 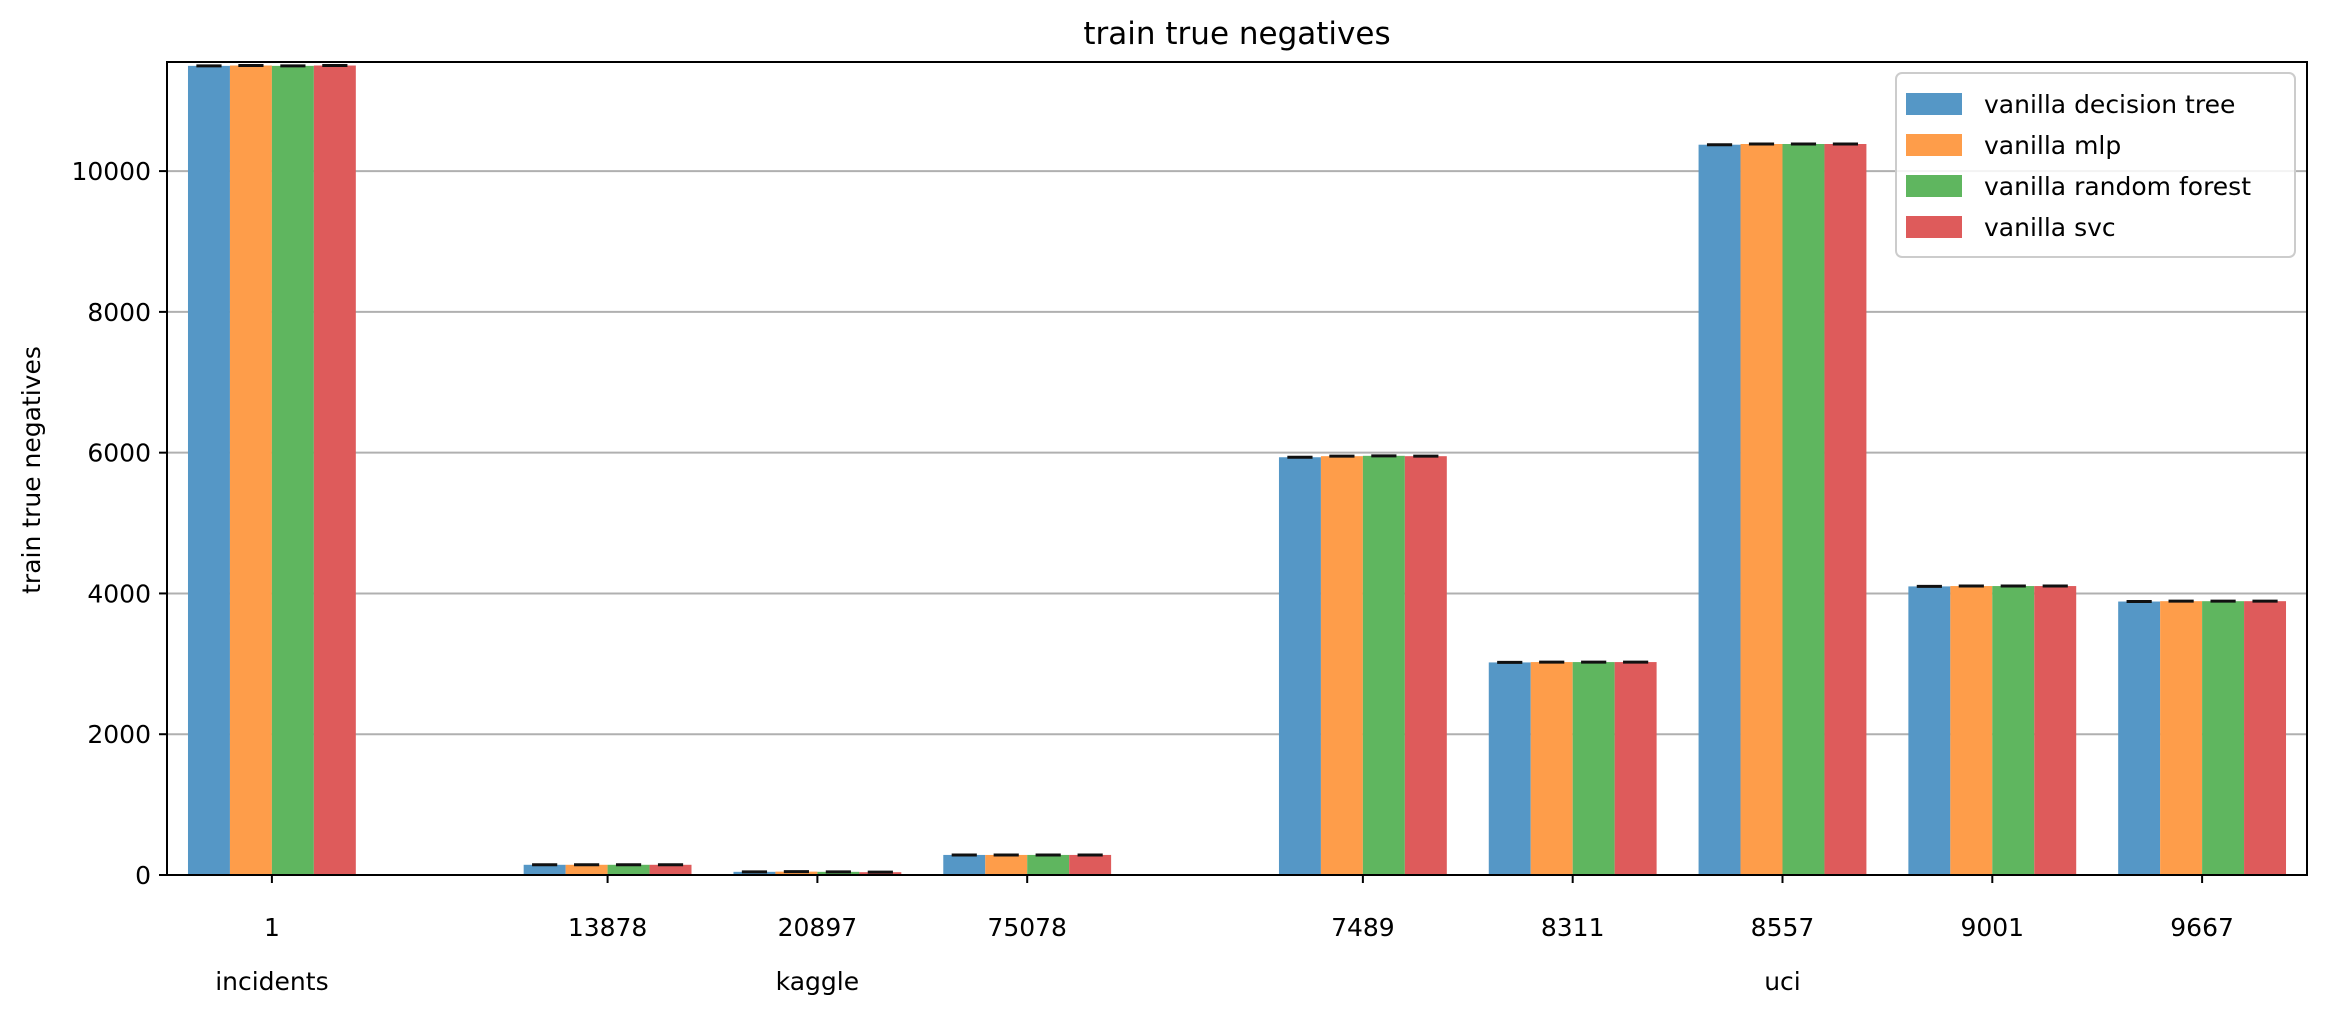 What do you see at coordinates (2202, 927) in the screenshot?
I see `x-tick-label: 9667` at bounding box center [2202, 927].